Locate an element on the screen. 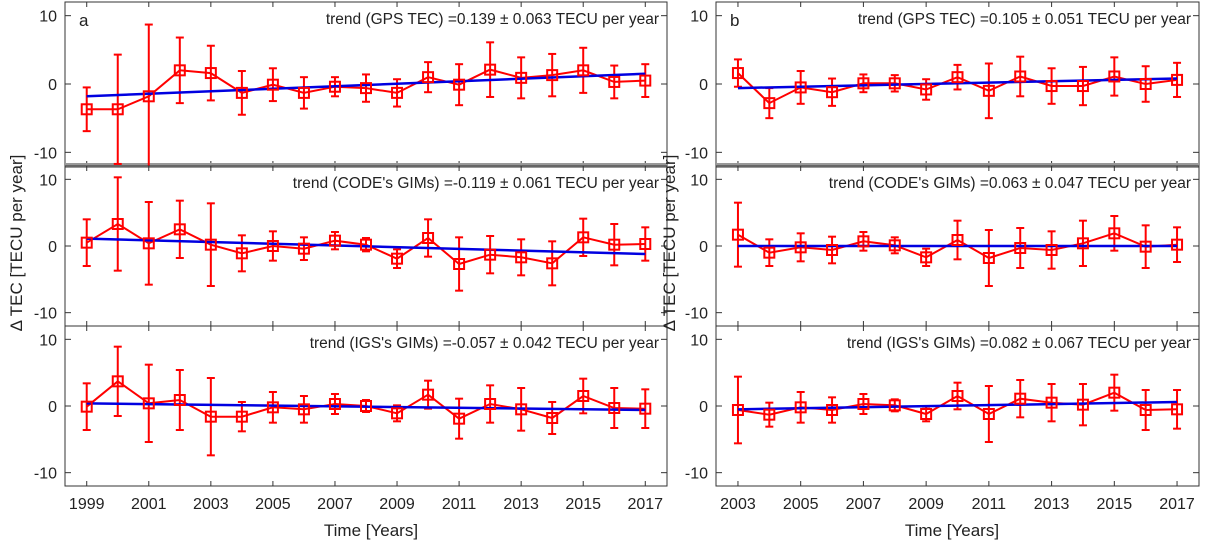 Image resolution: width=1216 pixels, height=546 pixels. ylabel-right: Δ TEC [TECU per year] is located at coordinates (669, 243).